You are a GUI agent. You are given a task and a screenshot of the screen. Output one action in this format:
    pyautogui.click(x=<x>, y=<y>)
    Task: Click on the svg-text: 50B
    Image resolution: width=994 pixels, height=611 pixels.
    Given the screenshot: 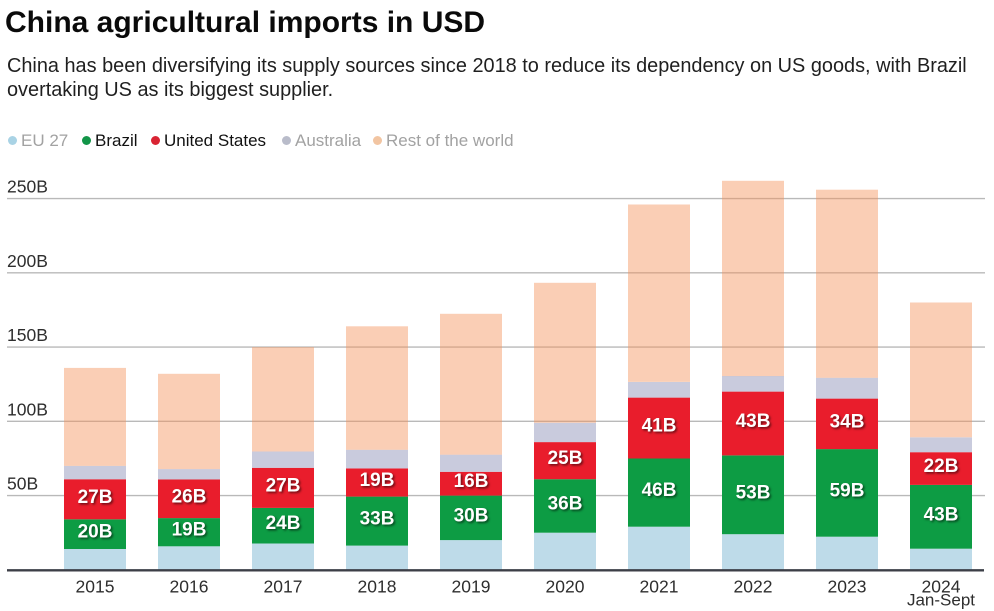 What is the action you would take?
    pyautogui.click(x=22, y=484)
    